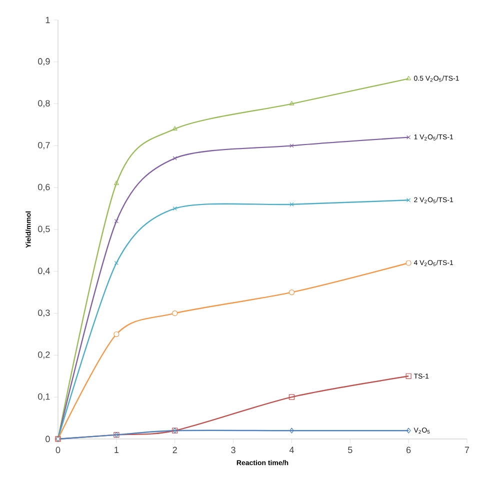  What do you see at coordinates (44, 188) in the screenshot?
I see `y-tick-label: 0,6` at bounding box center [44, 188].